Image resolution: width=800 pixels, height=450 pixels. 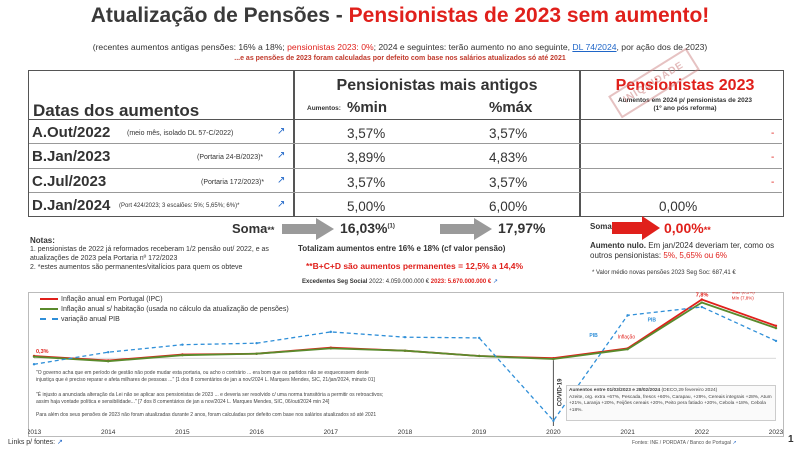 What do you see at coordinates (687, 228) in the screenshot?
I see `soma-pens: 0,00%**` at bounding box center [687, 228].